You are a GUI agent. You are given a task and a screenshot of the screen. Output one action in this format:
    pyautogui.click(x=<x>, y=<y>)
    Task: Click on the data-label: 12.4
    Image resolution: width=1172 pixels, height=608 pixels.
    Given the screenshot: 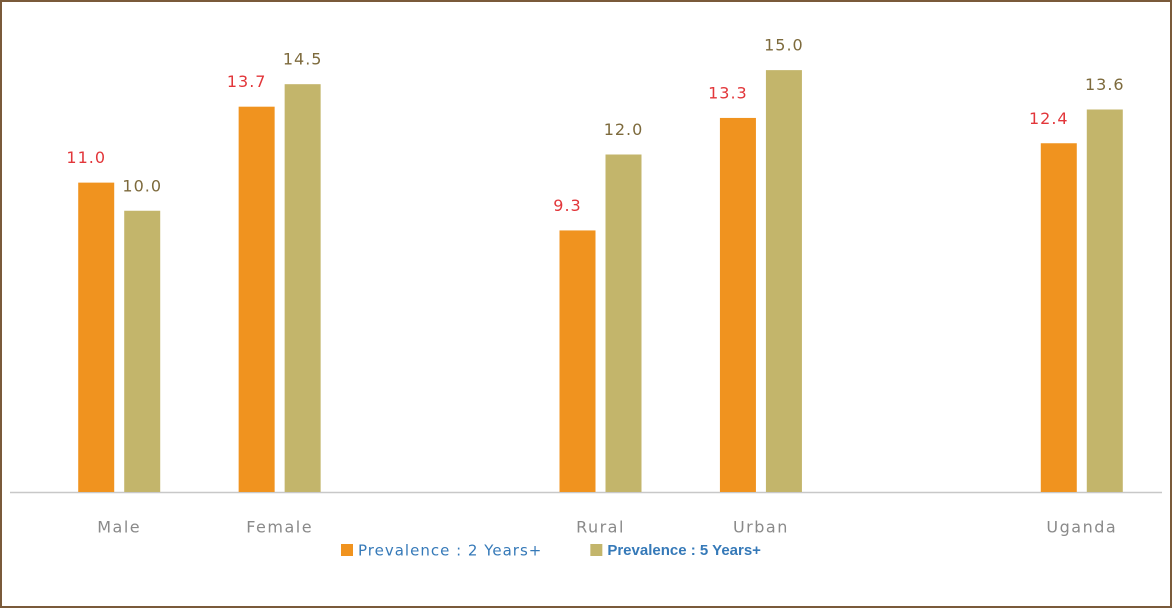 What is the action you would take?
    pyautogui.click(x=1049, y=118)
    